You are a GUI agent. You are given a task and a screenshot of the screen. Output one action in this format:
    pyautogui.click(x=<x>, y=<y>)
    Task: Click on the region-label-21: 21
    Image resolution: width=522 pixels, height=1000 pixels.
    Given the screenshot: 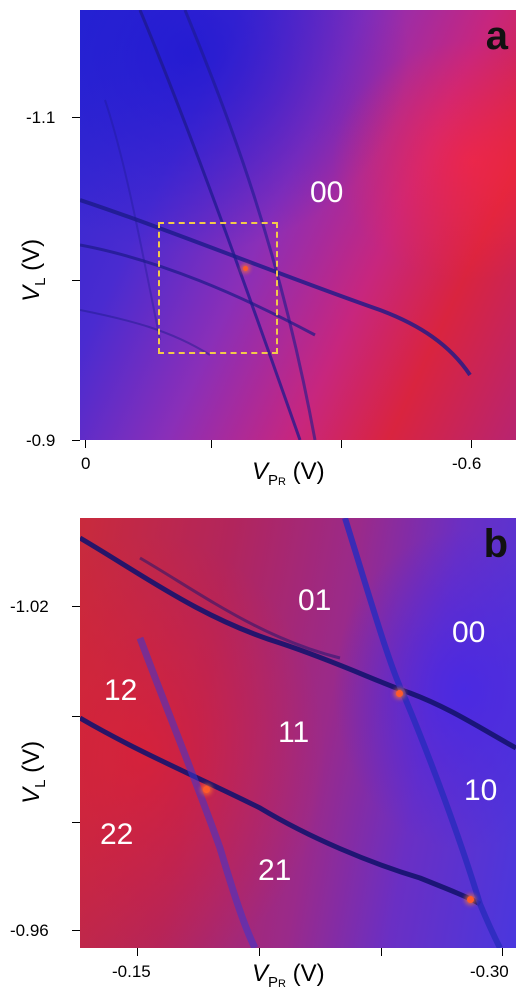 What is the action you would take?
    pyautogui.click(x=275, y=870)
    